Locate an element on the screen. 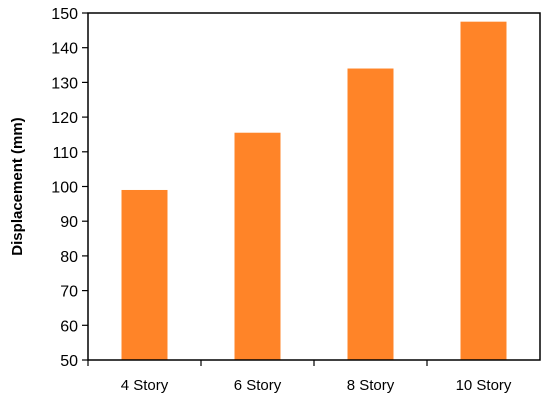  y-tick-label: 100 is located at coordinates (64, 188).